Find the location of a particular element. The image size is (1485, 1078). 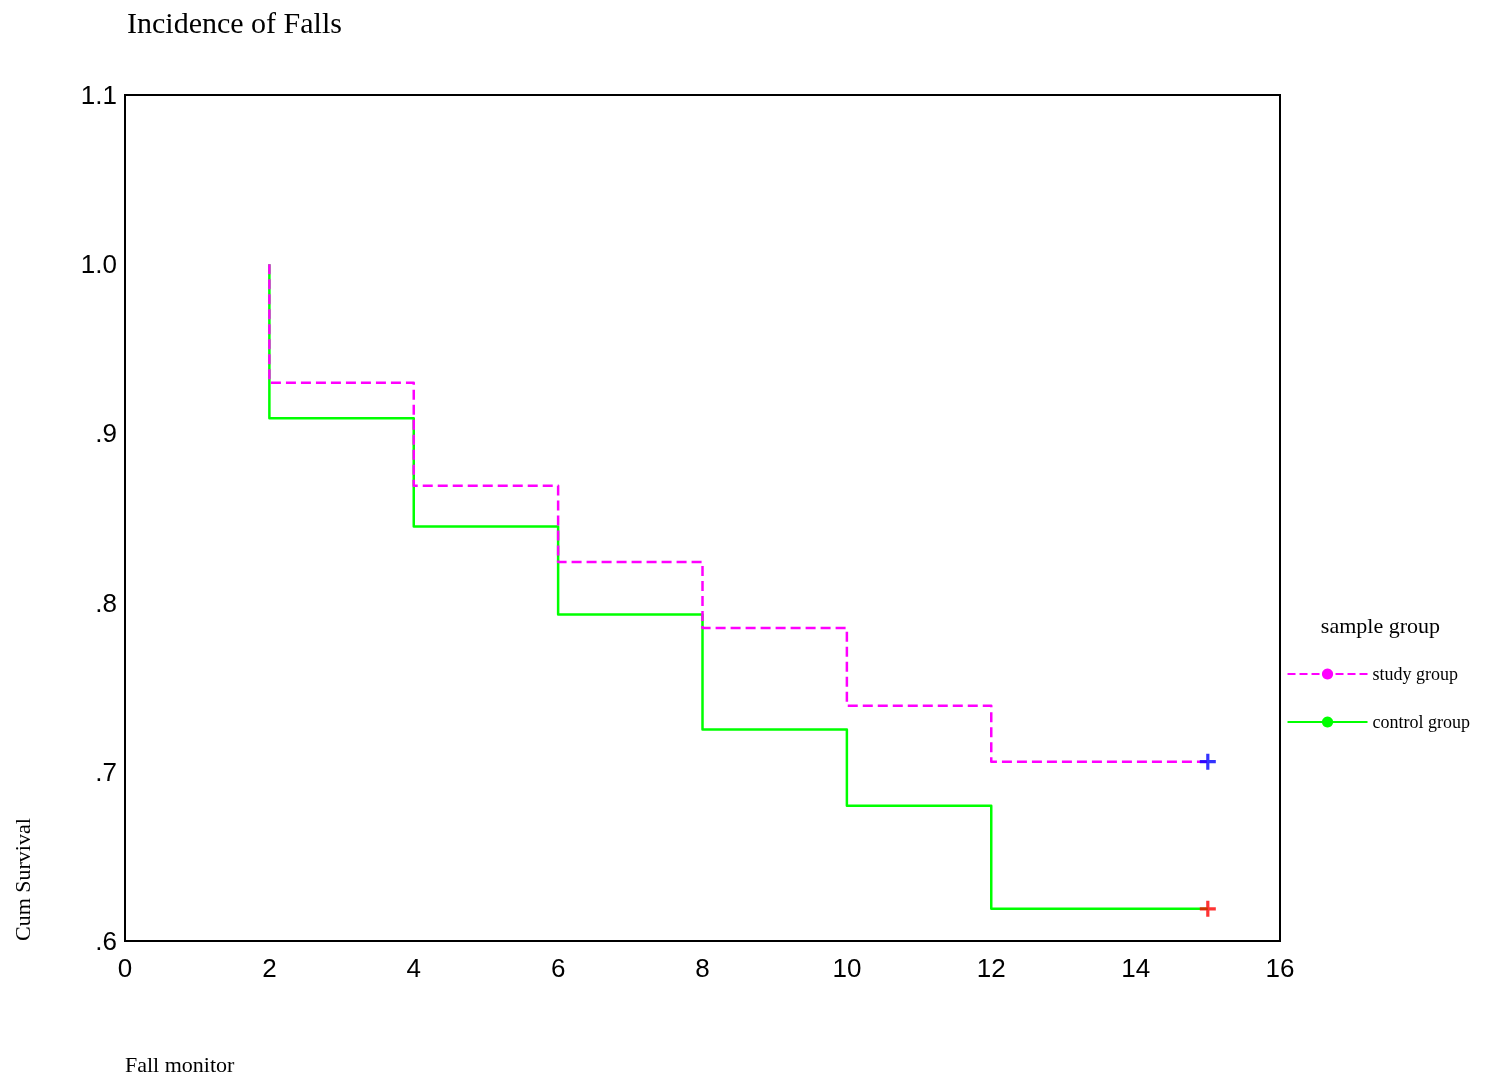

x-tick-label: 10 is located at coordinates (847, 968).